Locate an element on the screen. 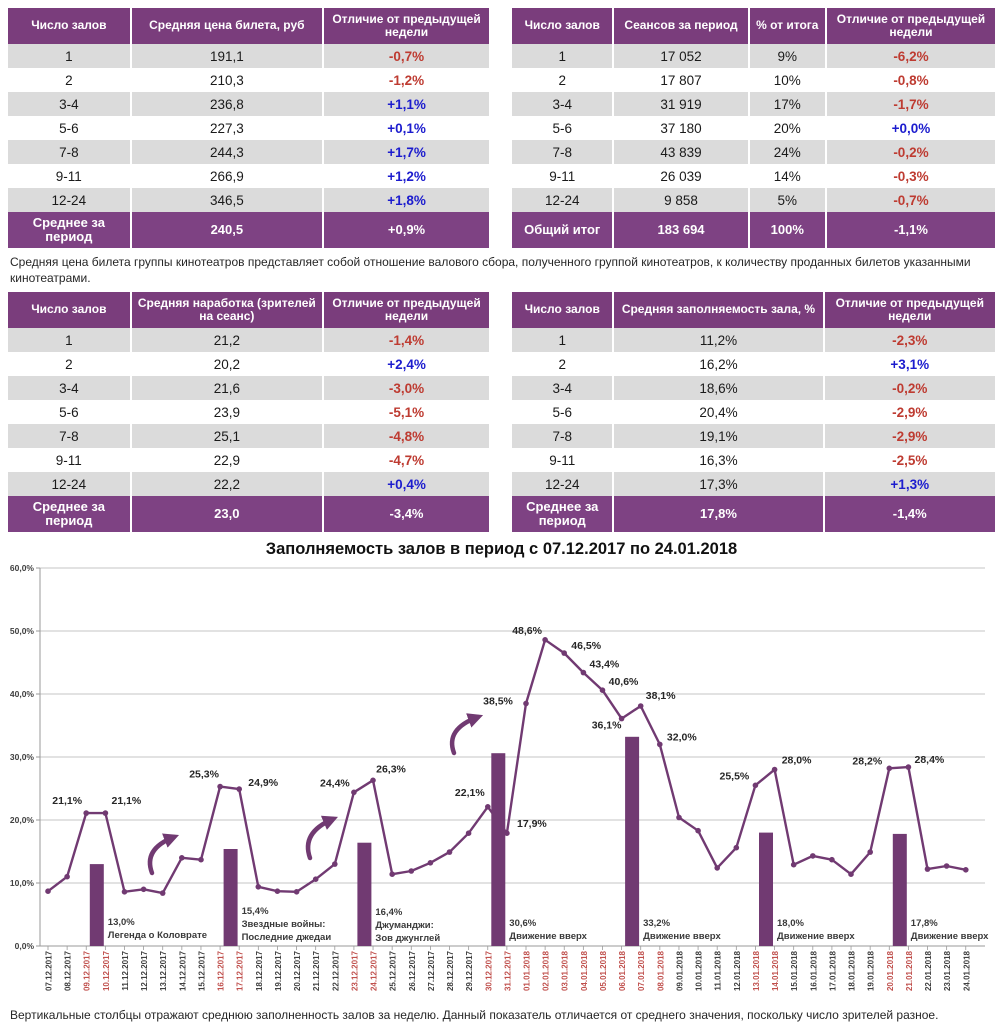 The image size is (1003, 1024). date-label: 30.12.2017 is located at coordinates (488, 971).